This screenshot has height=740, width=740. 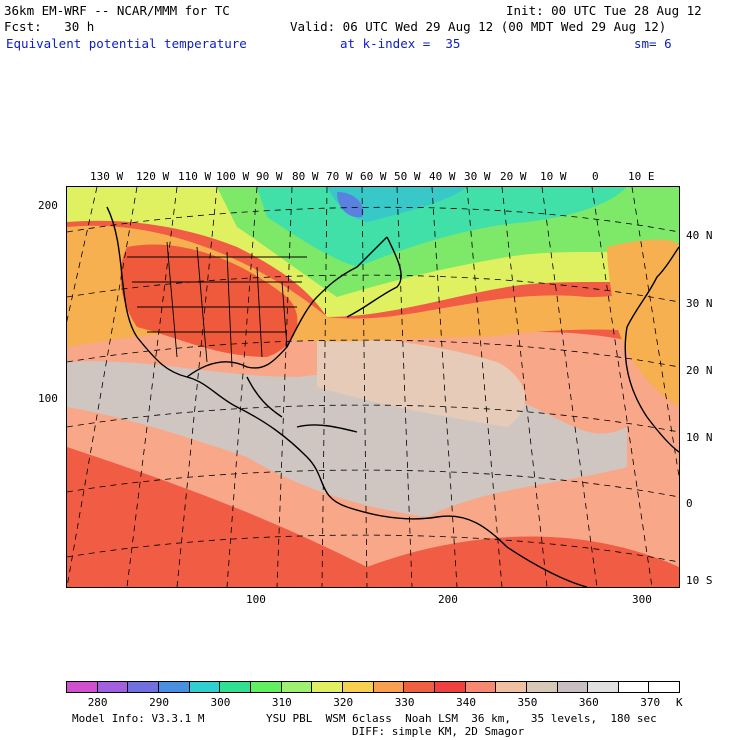 I want to click on model-info: Model Info: V3.3.1 M, so click(x=138, y=718).